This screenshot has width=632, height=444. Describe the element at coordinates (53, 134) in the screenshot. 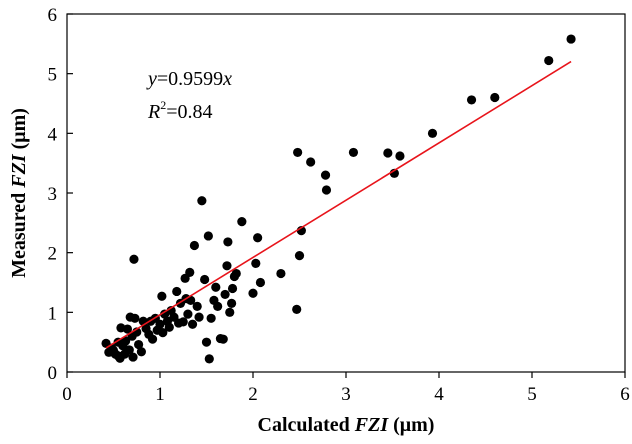

I see `y-tick-label: 4` at that location.